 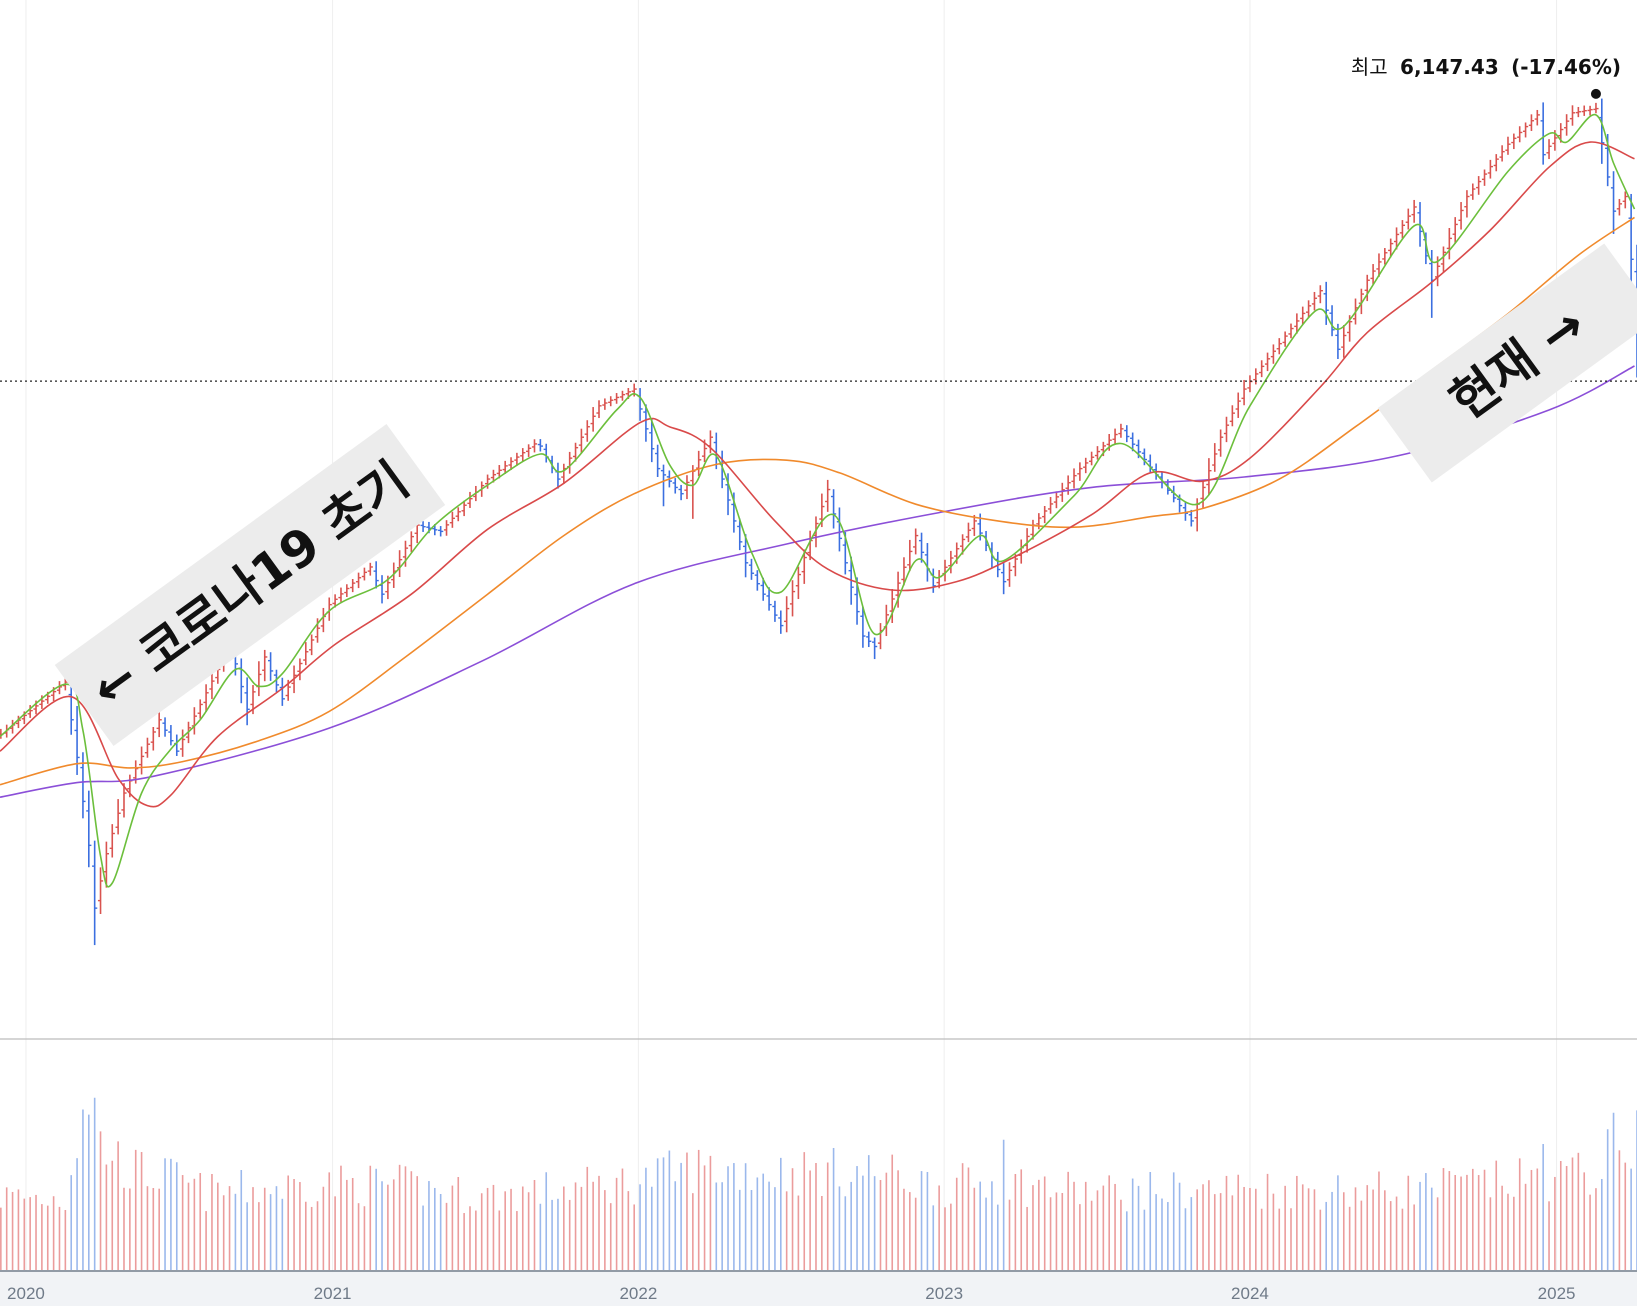 What do you see at coordinates (791, 1293) in the screenshot?
I see `x-axis-ticks: 2020 2021 2022 2023 2024 2025` at bounding box center [791, 1293].